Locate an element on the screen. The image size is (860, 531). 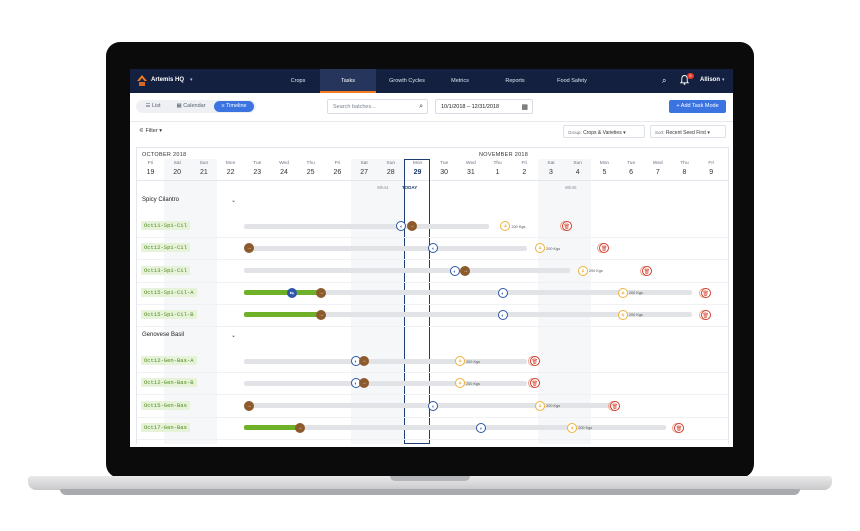
app-name: Artemis HQ is located at coordinates (168, 80).